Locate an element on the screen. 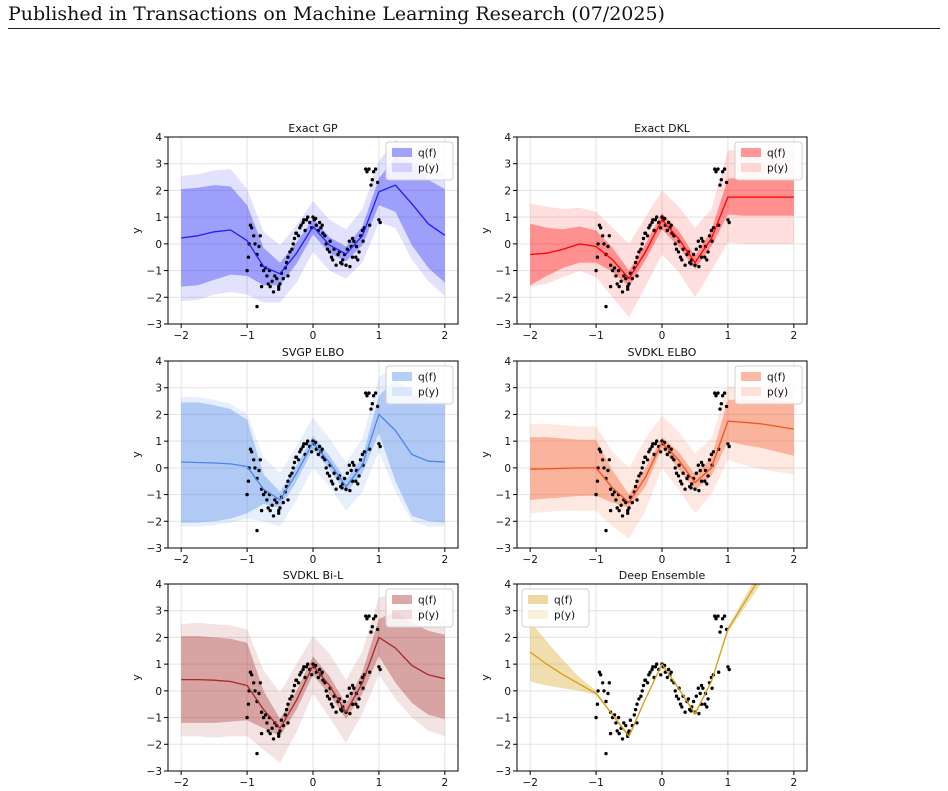 The image size is (948, 791). x-tick-label: 0 is located at coordinates (313, 336).